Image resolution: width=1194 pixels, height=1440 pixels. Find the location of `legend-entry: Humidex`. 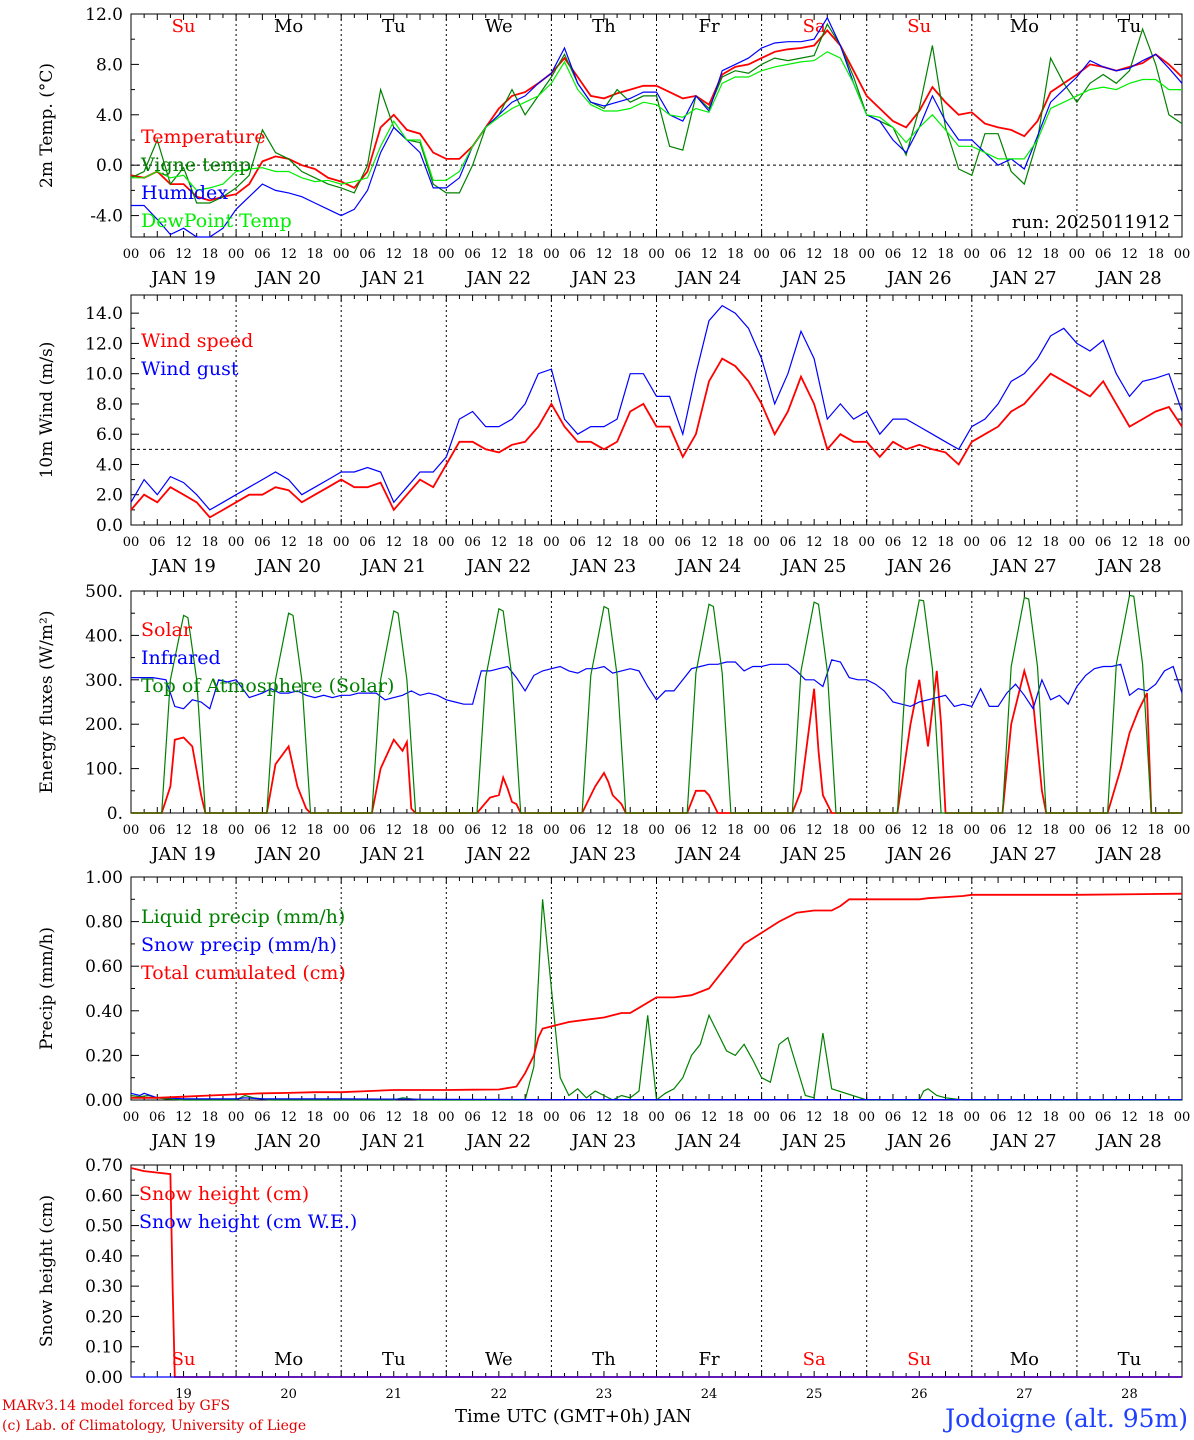

legend-entry: Humidex is located at coordinates (184, 193).